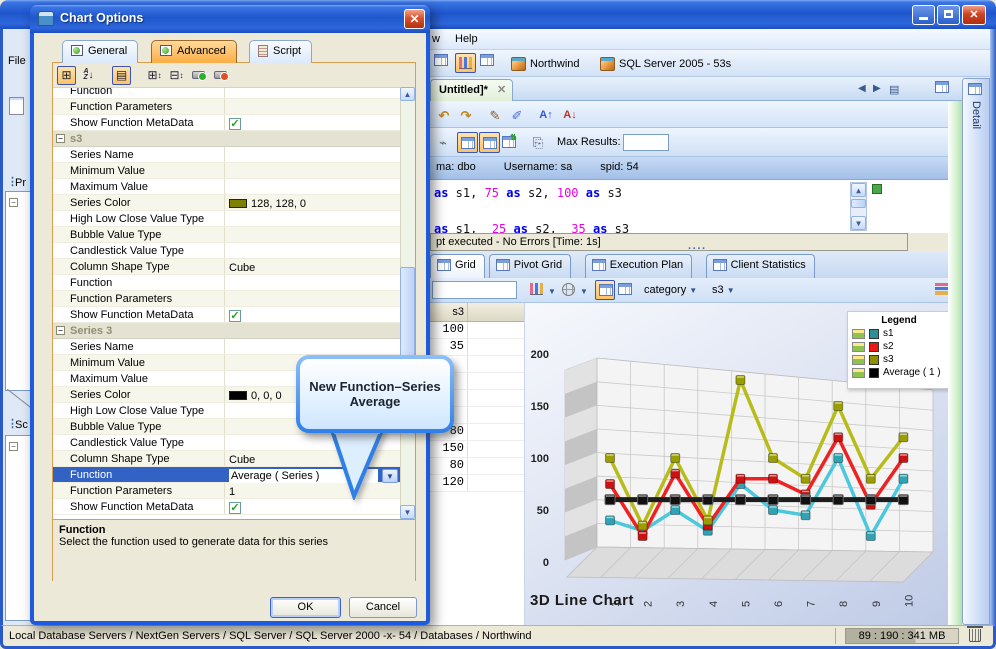 Image resolution: width=996 pixels, height=649 pixels. I want to click on dialog-titlebar: Chart Options ✕, so click(230, 19).